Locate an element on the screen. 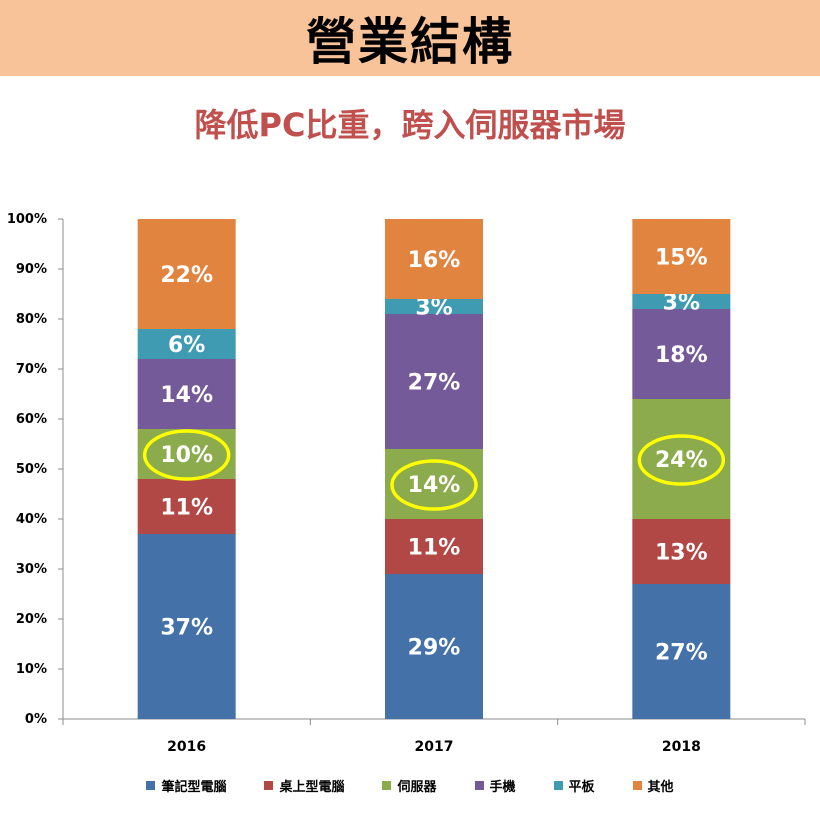 Image resolution: width=820 pixels, height=820 pixels. legend-item: 平板 is located at coordinates (574, 785).